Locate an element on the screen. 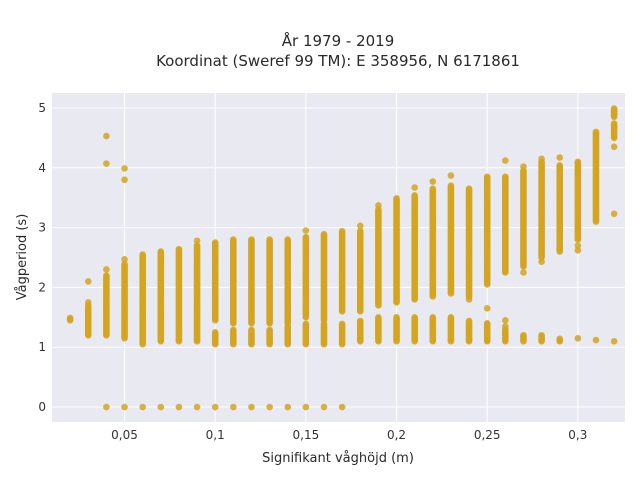 The height and width of the screenshot is (484, 640). y-axis-title: Vågperiod (s) is located at coordinates (22, 257).